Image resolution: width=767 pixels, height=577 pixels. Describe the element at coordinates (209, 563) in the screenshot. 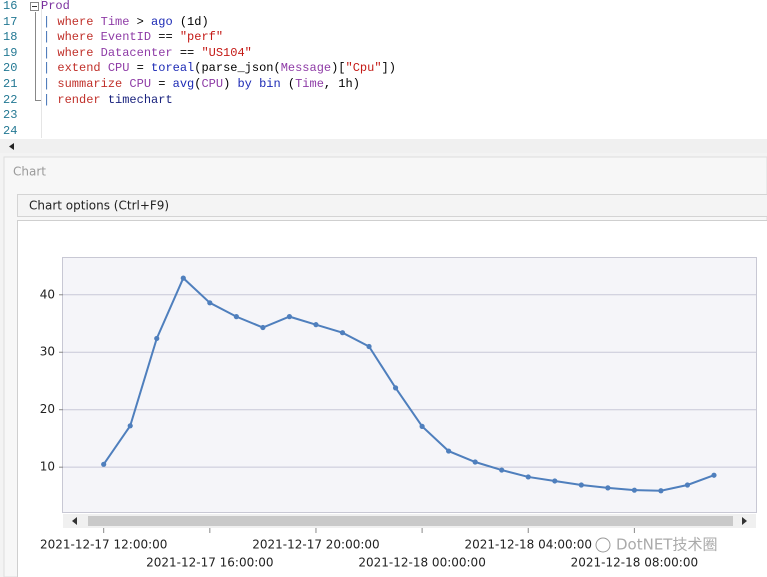

I see `x-tick-label: 2021-12-17 16:00:00` at that location.